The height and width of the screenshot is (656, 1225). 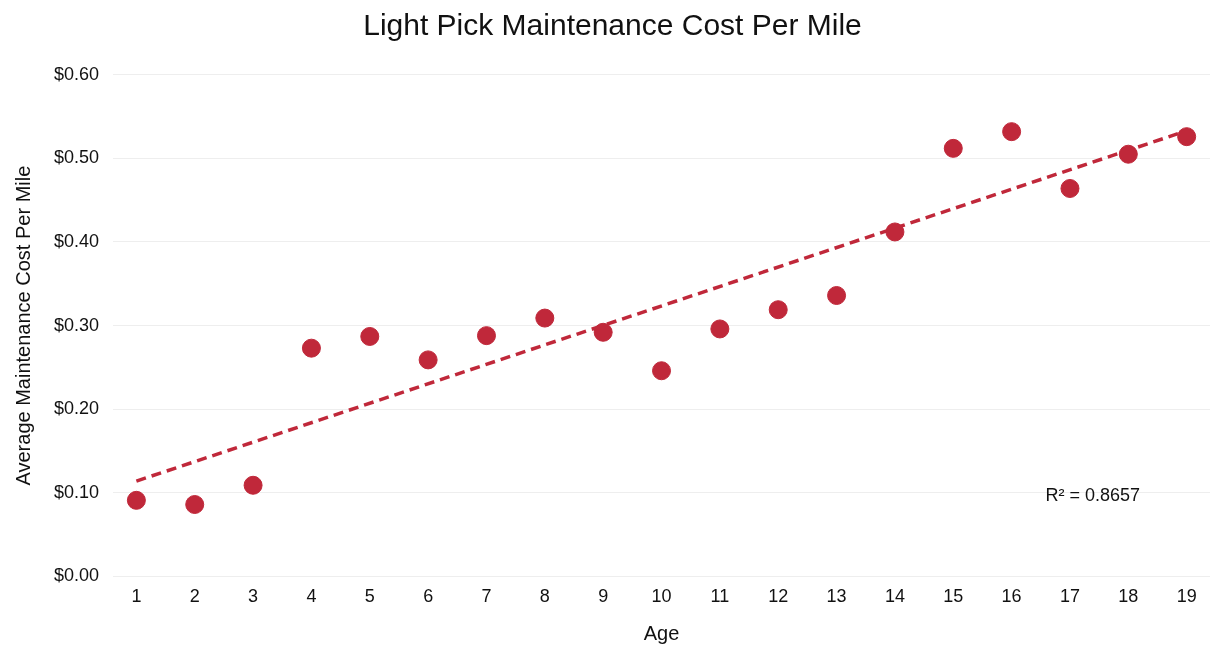 What do you see at coordinates (311, 596) in the screenshot?
I see `x-tick-label: 4` at bounding box center [311, 596].